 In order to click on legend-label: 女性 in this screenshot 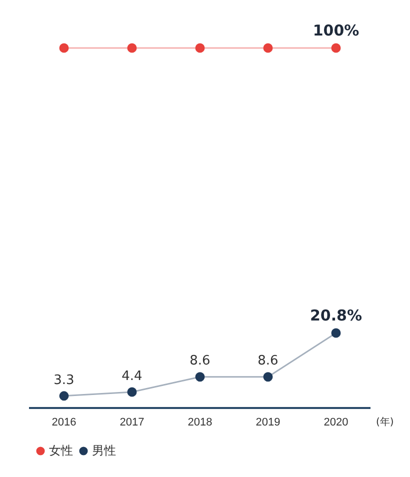, I will do `click(61, 450)`.